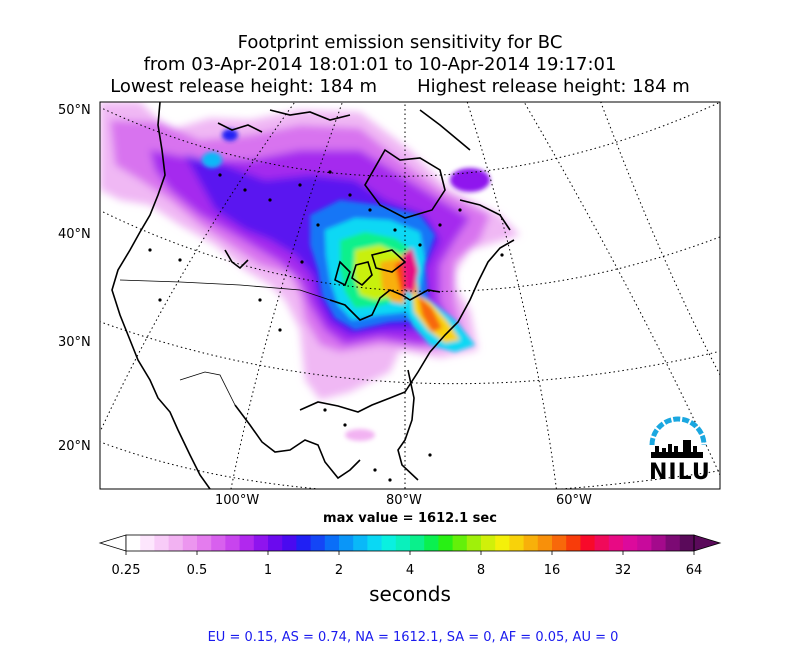 The width and height of the screenshot is (800, 650). What do you see at coordinates (74, 110) in the screenshot?
I see `lat-label-50: 50°N` at bounding box center [74, 110].